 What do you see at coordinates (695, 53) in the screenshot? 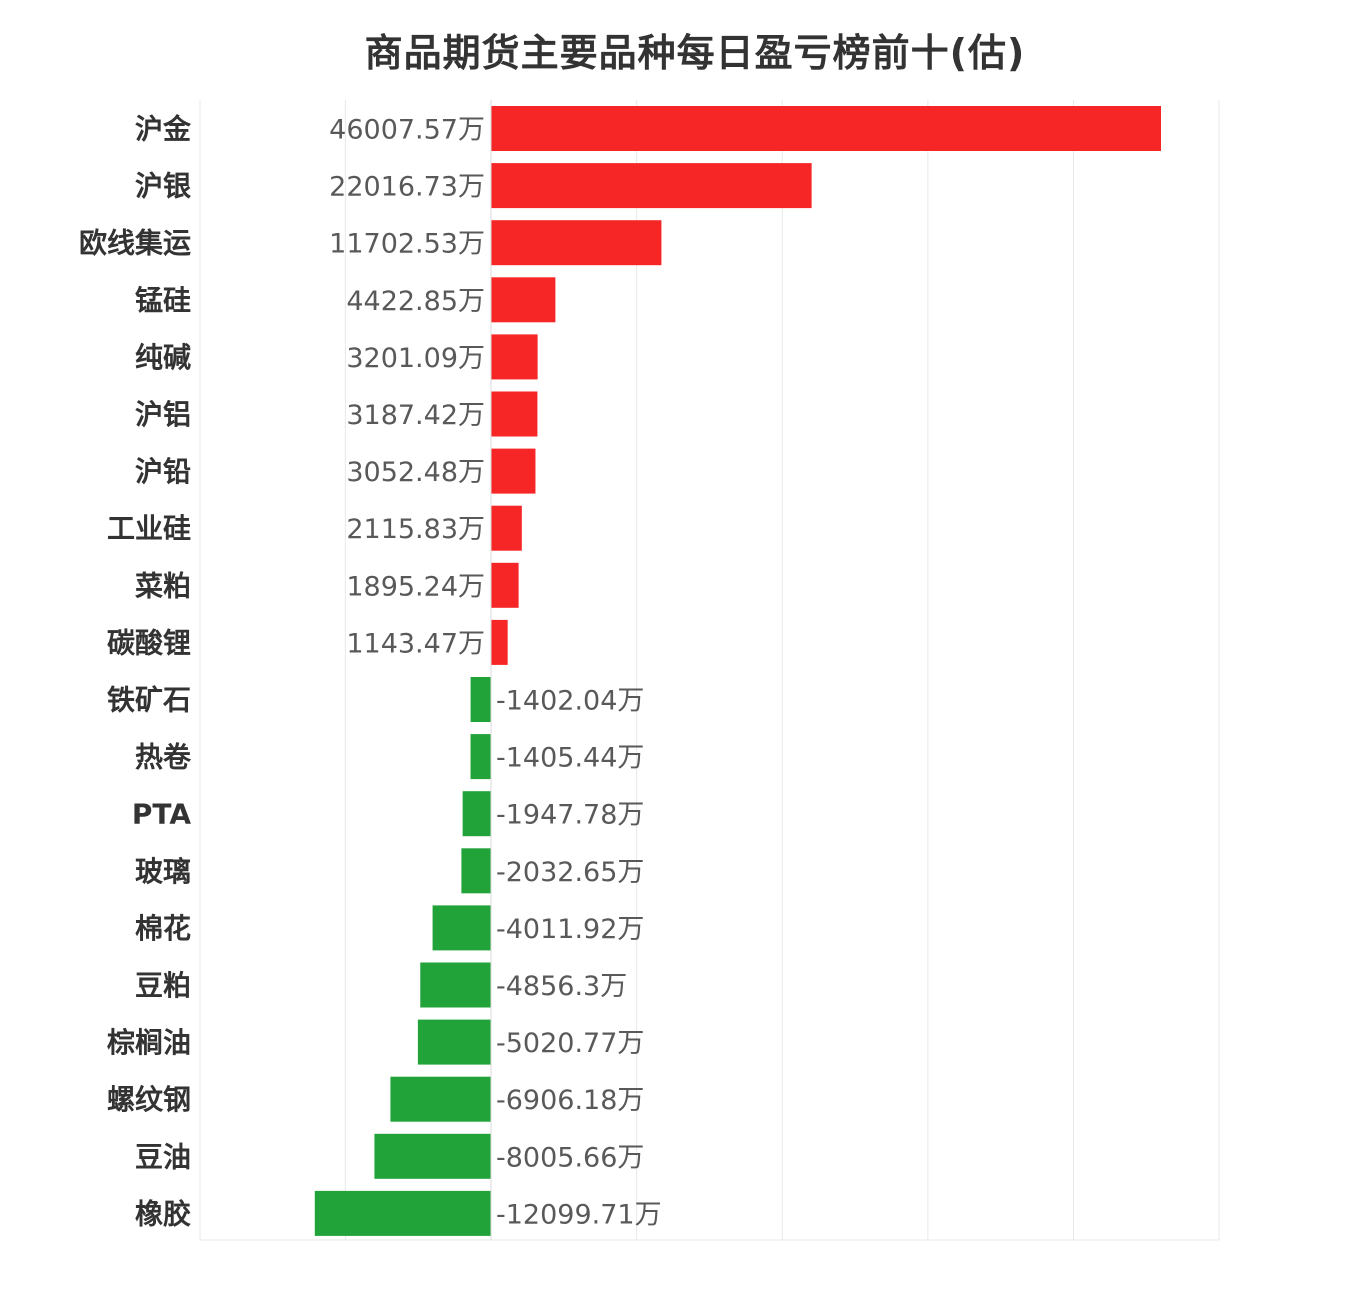
I see `chart-title: 商品期货主要品种每日盈亏榜前十(估)` at bounding box center [695, 53].